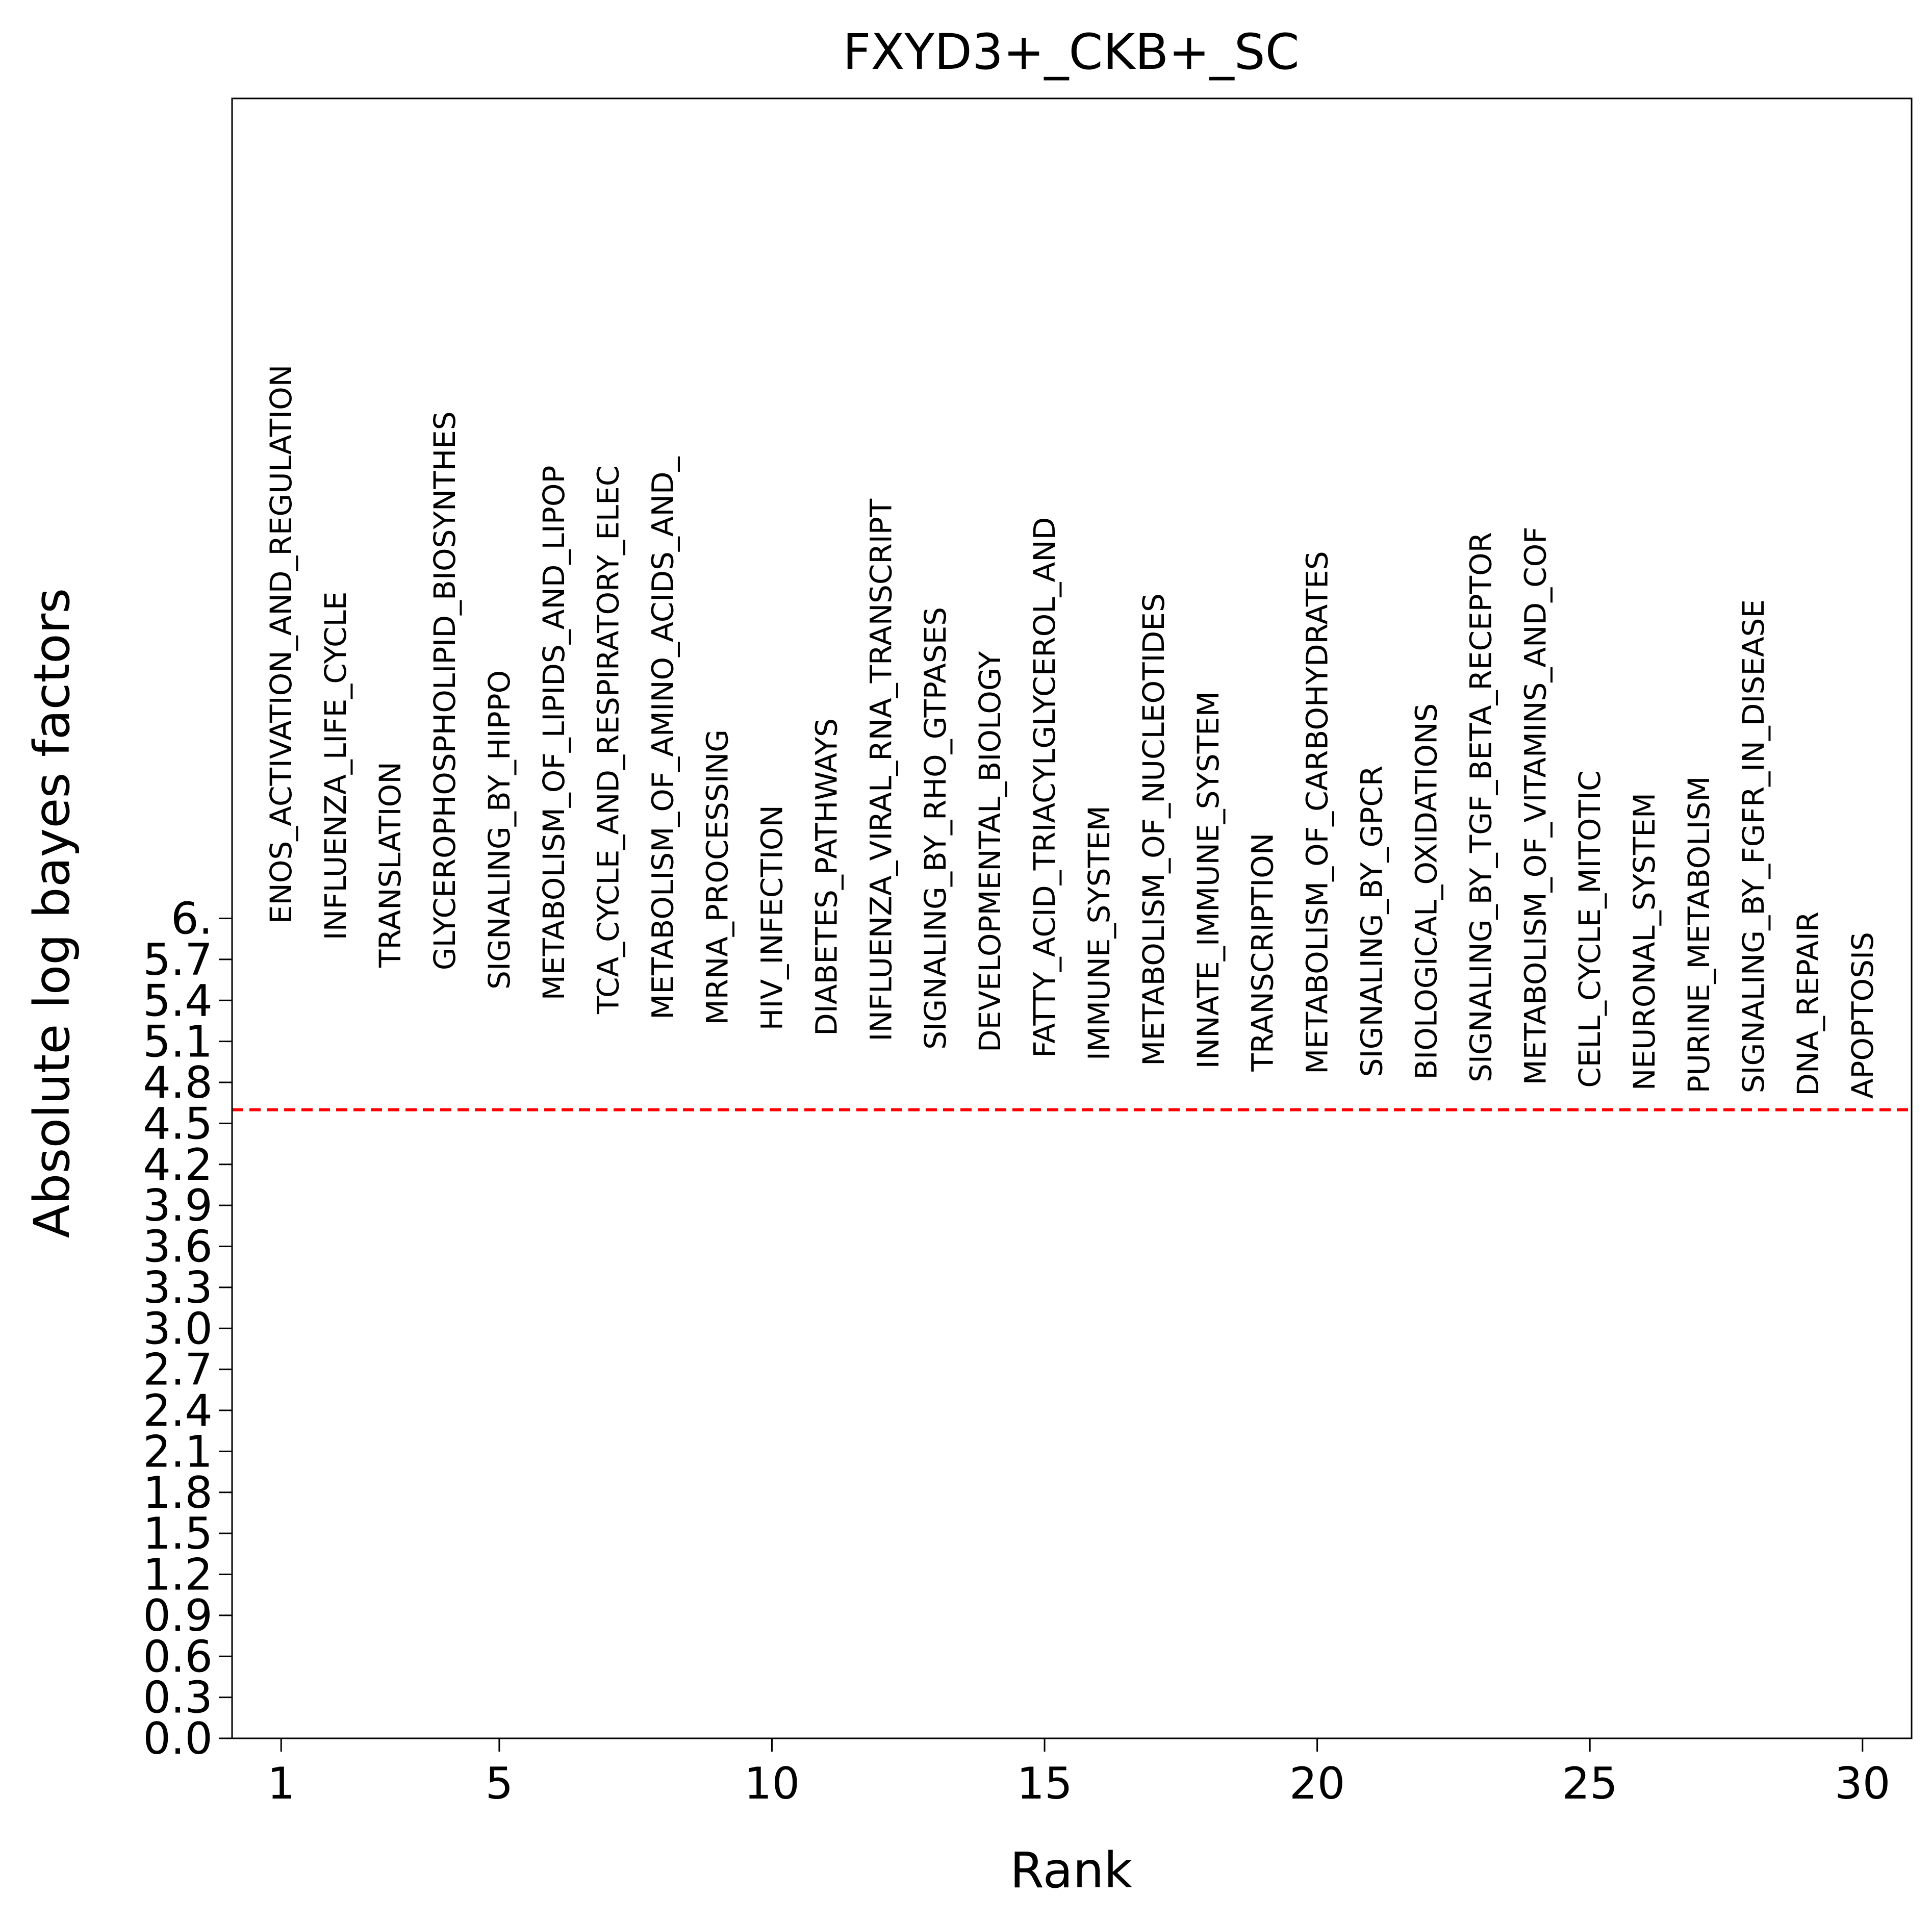 This screenshot has width=1932, height=1923. I want to click on point-label: HIV_INFECTION, so click(771, 917).